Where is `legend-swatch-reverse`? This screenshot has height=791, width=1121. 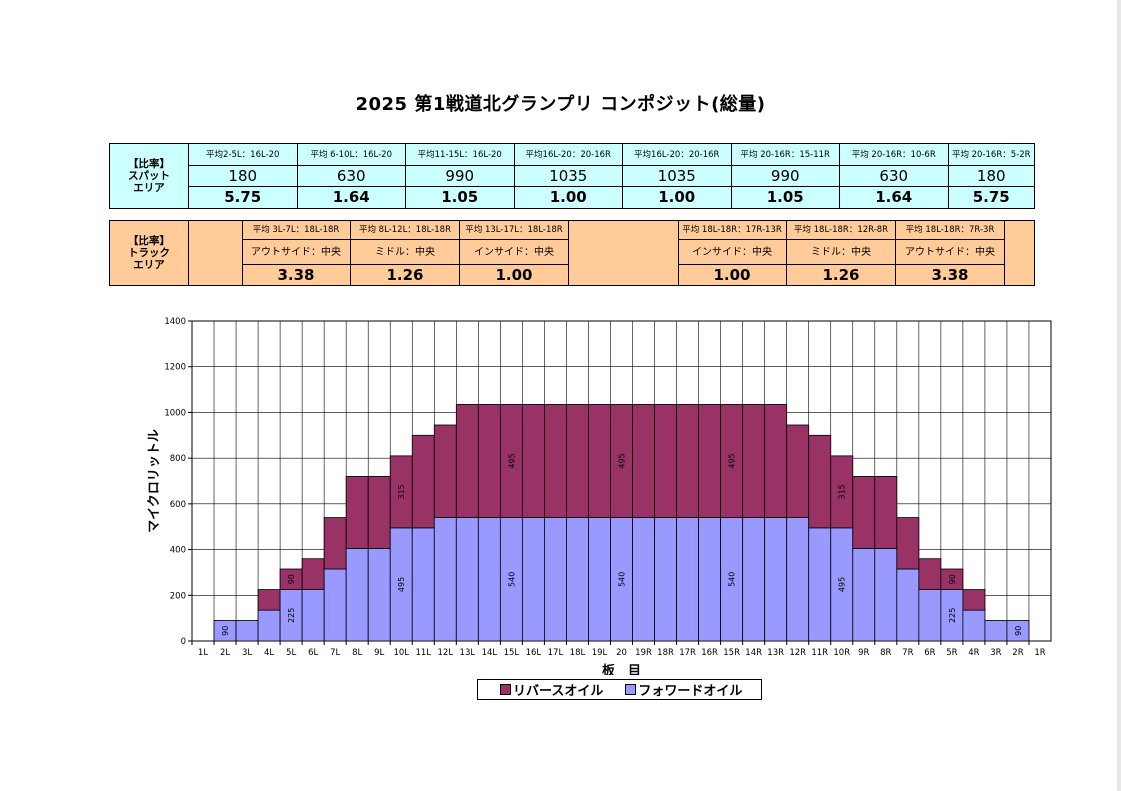 legend-swatch-reverse is located at coordinates (505, 689).